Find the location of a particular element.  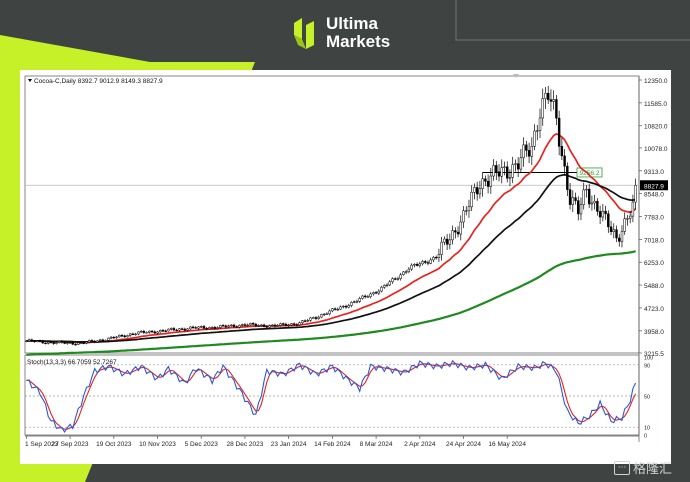

frame-line-right is located at coordinates (572, 20).